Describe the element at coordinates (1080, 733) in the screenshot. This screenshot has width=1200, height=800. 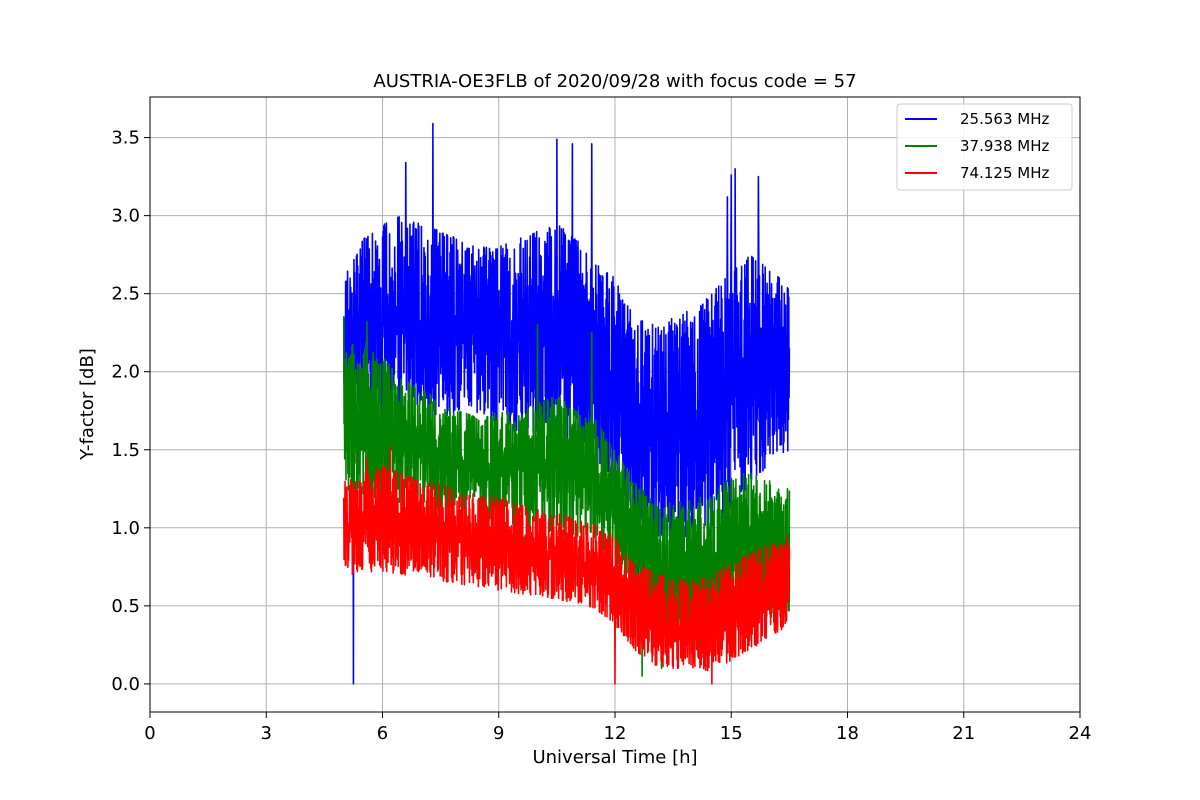
I see `x-tick-label: 24` at that location.